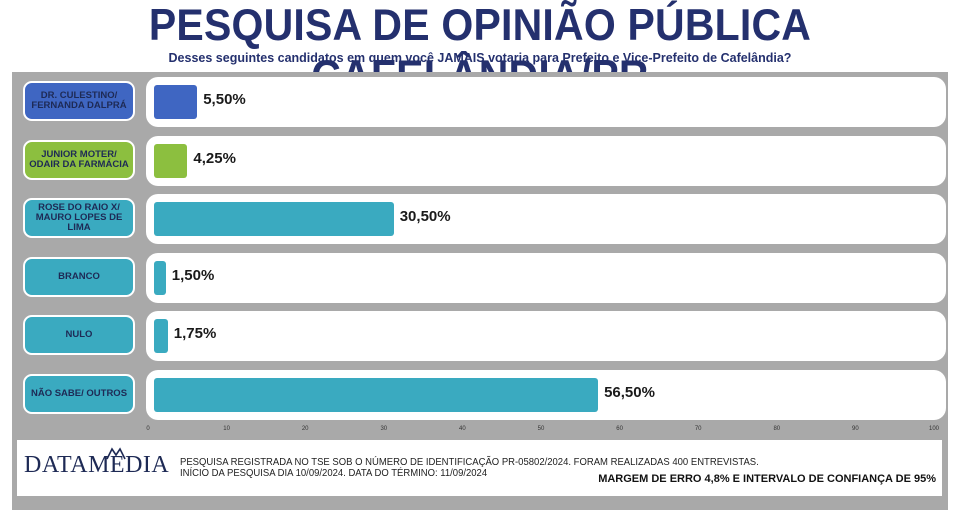  I want to click on x-tick-label: 20, so click(305, 429).